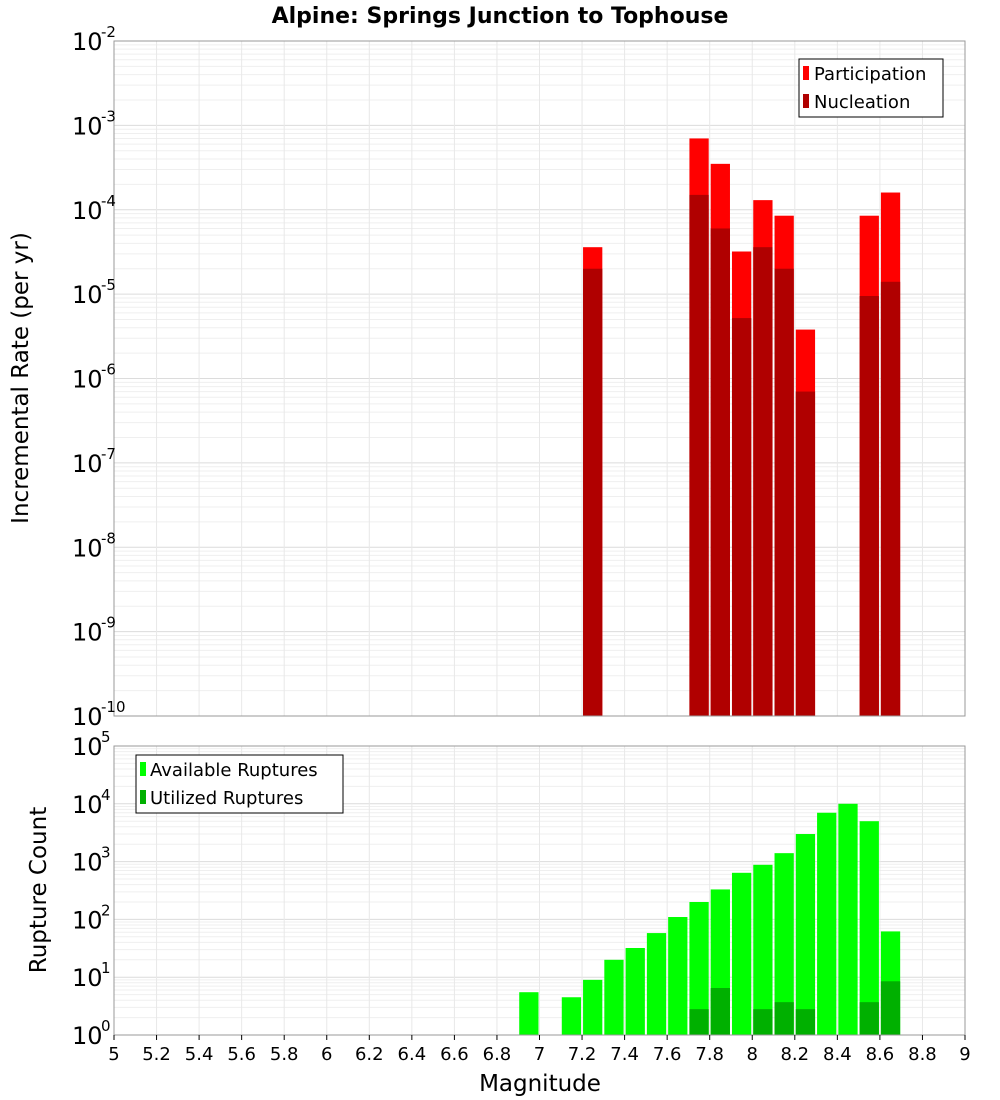 The width and height of the screenshot is (1000, 1100). I want to click on rate-y-tick-exponent: -5, so click(108, 285).